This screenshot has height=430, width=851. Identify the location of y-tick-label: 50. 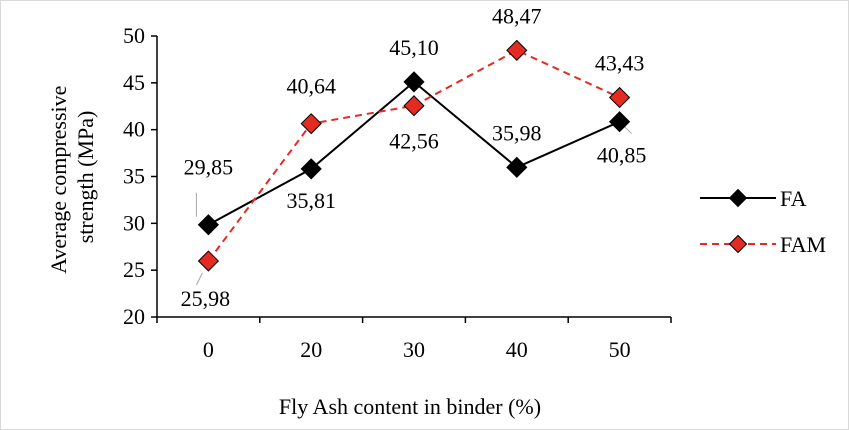
(134, 35).